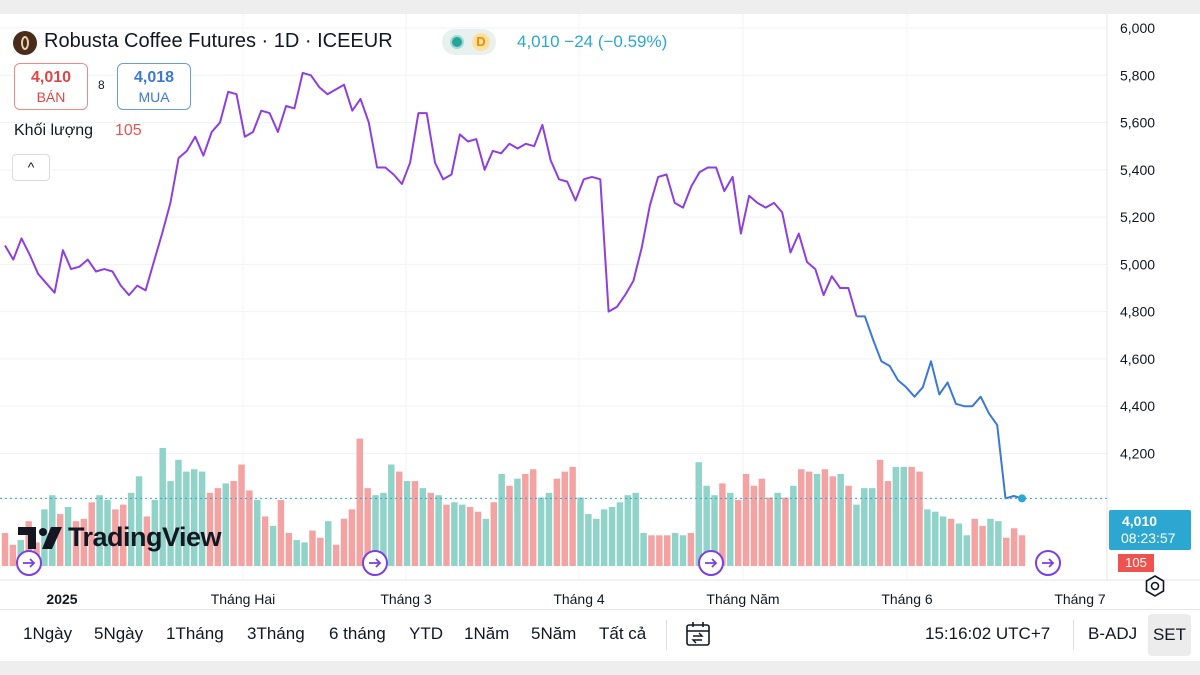 This screenshot has height=675, width=1200. What do you see at coordinates (426, 633) in the screenshot?
I see `range-ytd: YTD` at bounding box center [426, 633].